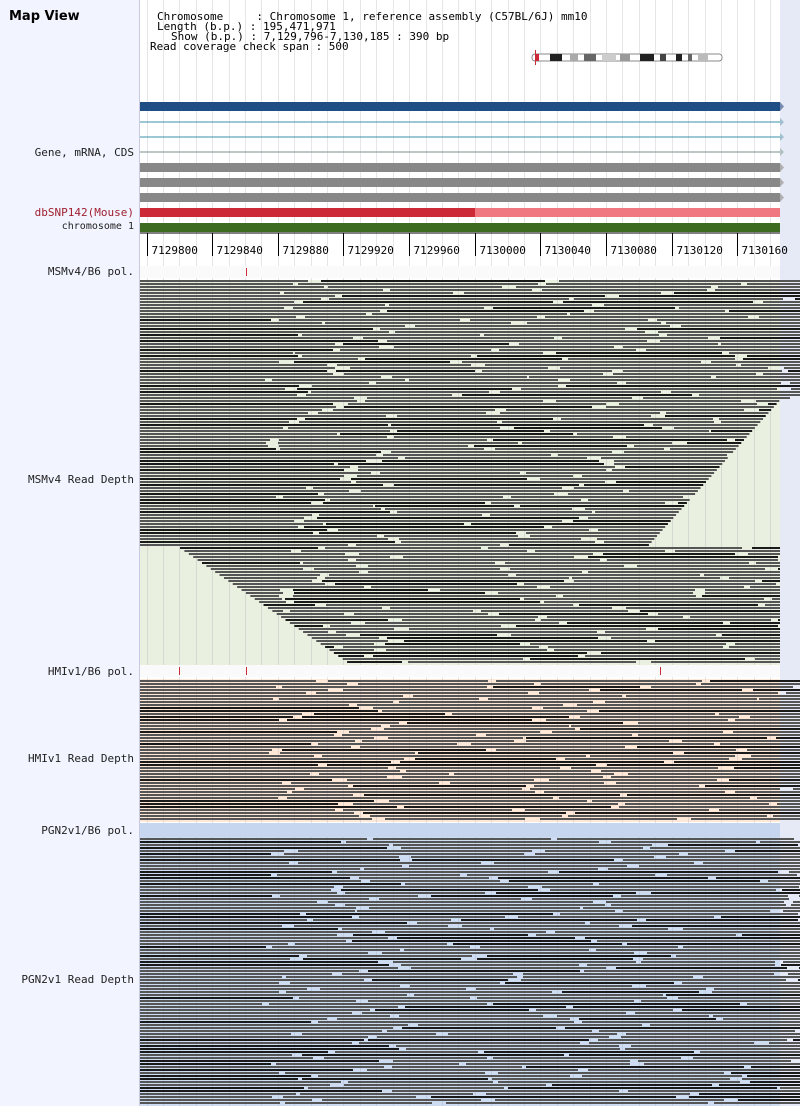 This screenshot has width=800, height=1106. What do you see at coordinates (627, 212) in the screenshot?
I see `dbsnp-track-light` at bounding box center [627, 212].